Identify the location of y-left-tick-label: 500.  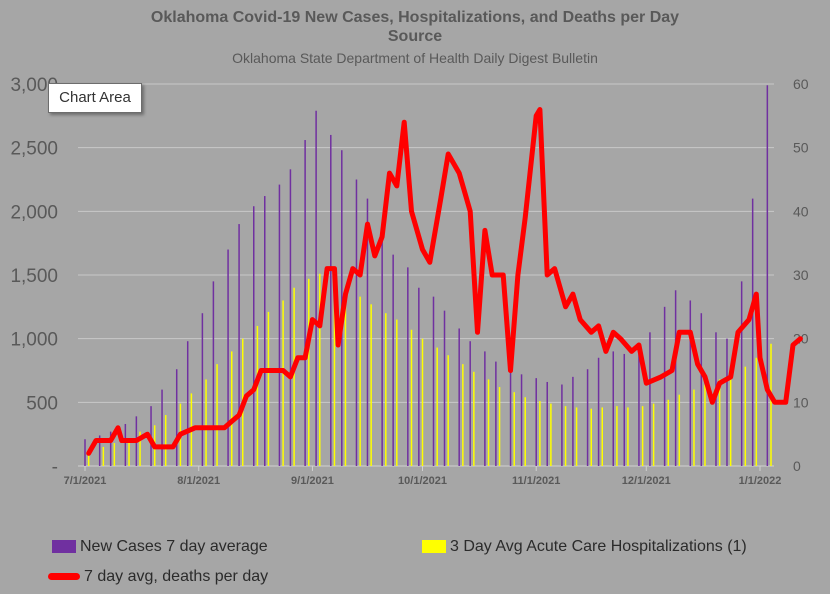
(42, 403).